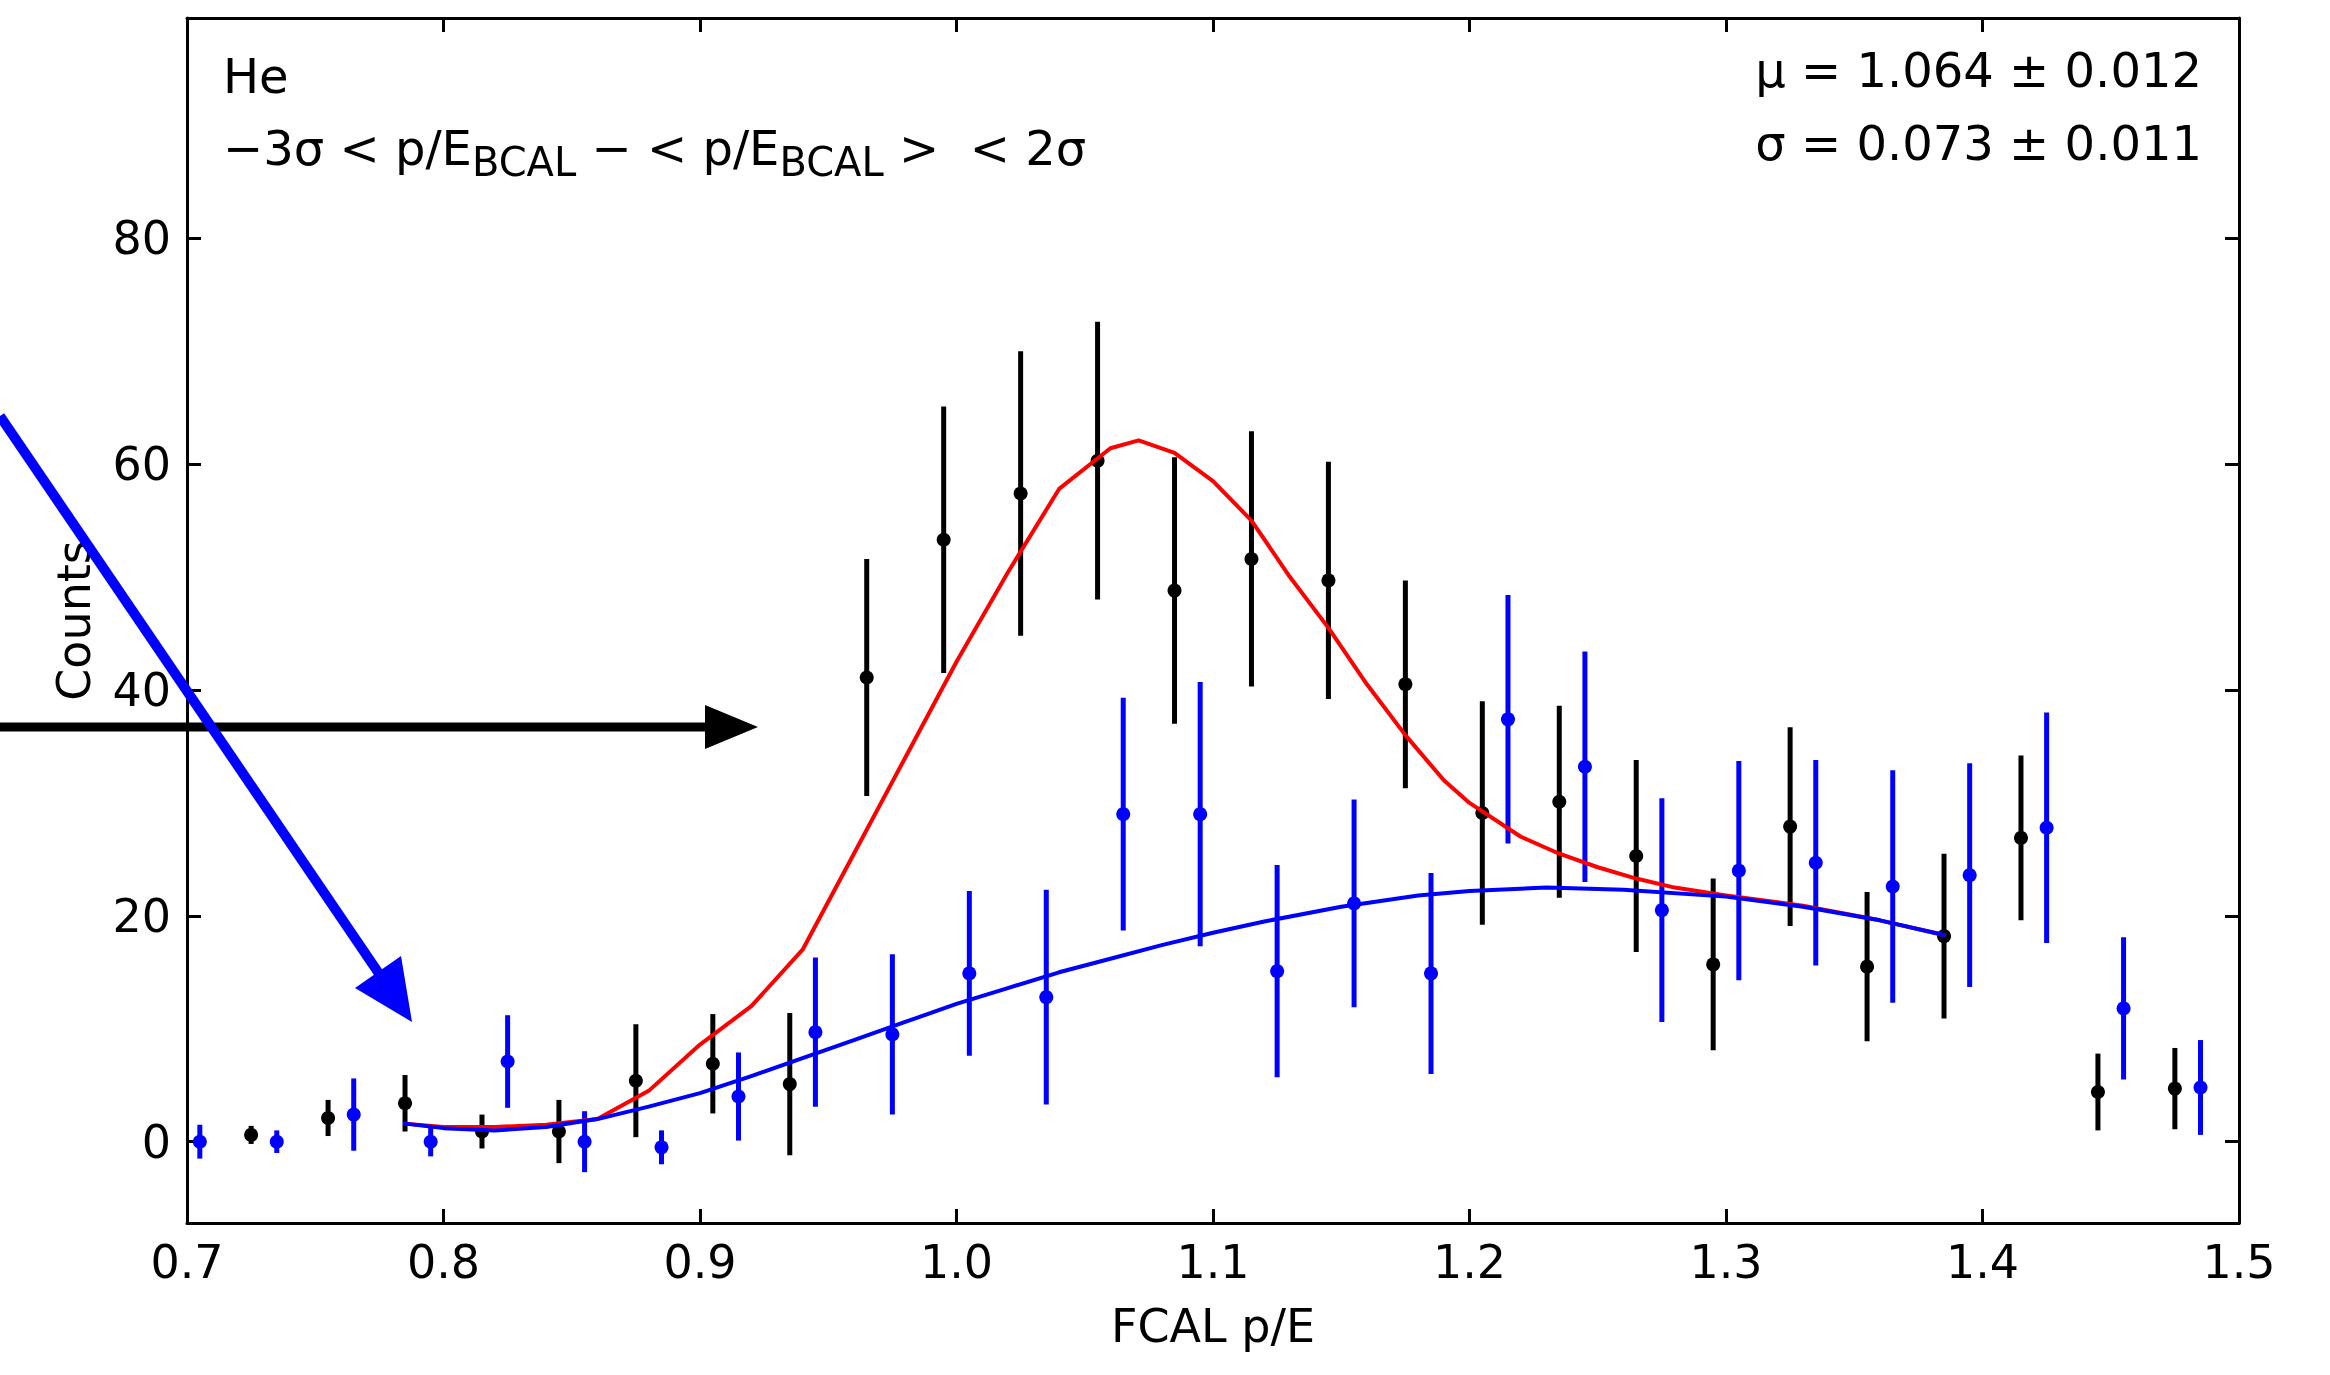 The height and width of the screenshot is (1375, 2330). What do you see at coordinates (256, 76) in the screenshot?
I see `annotation: He` at bounding box center [256, 76].